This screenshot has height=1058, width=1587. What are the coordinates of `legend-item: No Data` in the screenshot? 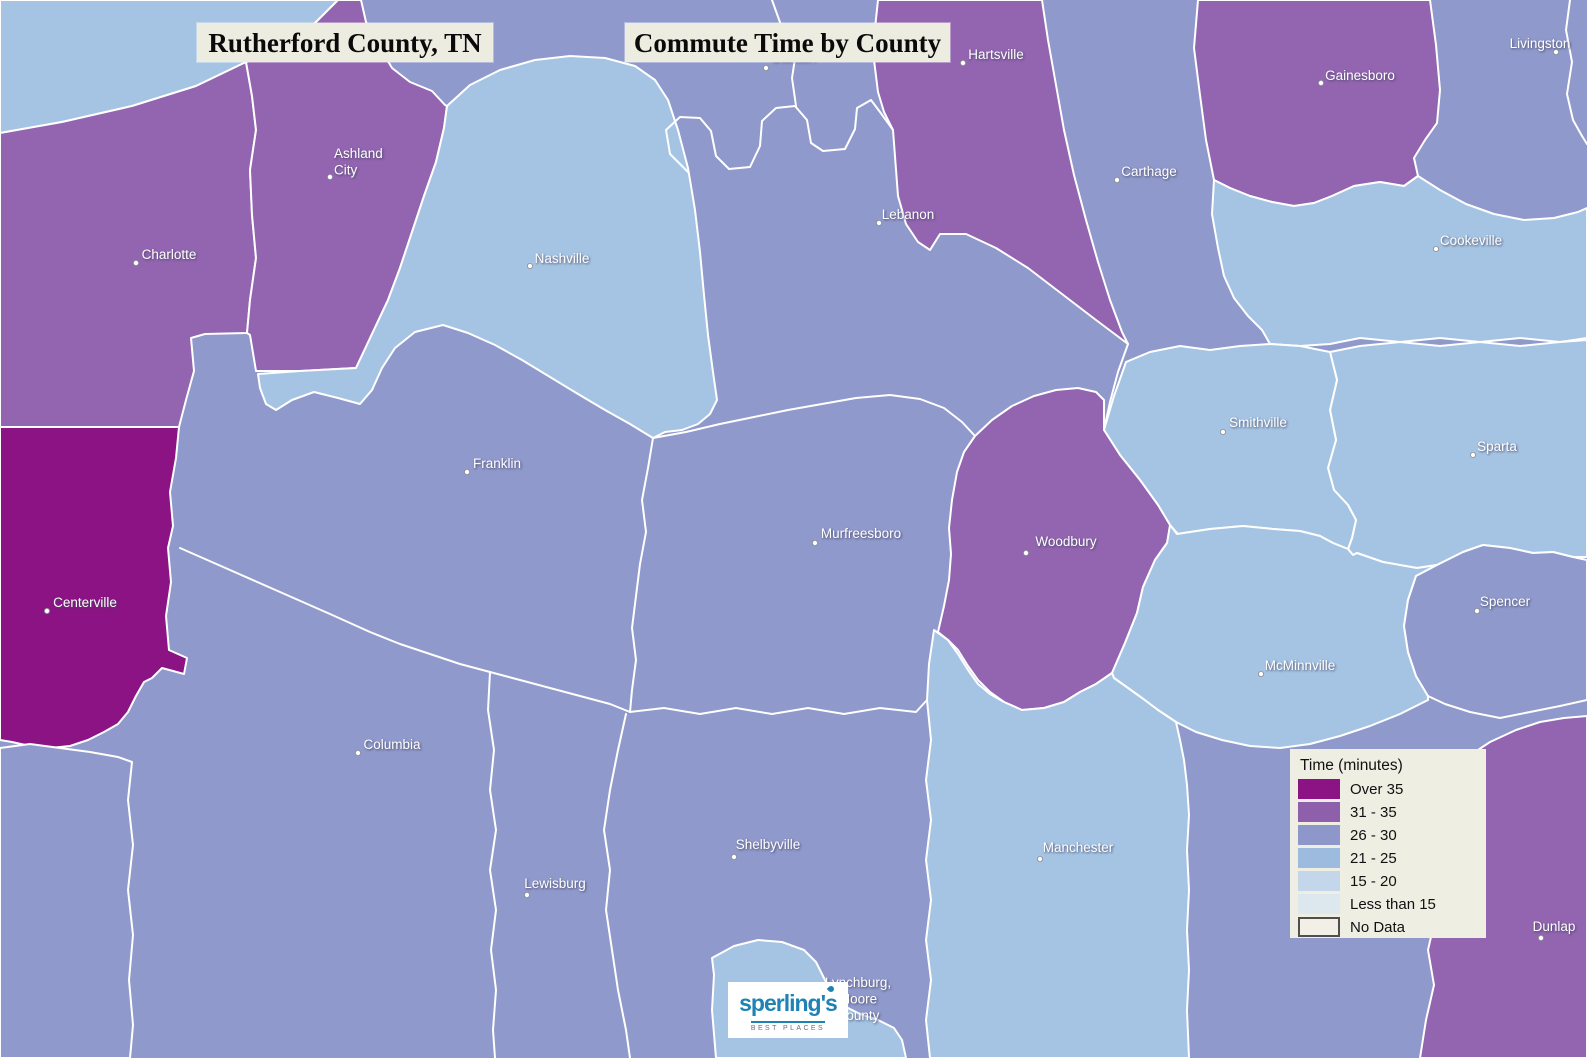 It's located at (1388, 927).